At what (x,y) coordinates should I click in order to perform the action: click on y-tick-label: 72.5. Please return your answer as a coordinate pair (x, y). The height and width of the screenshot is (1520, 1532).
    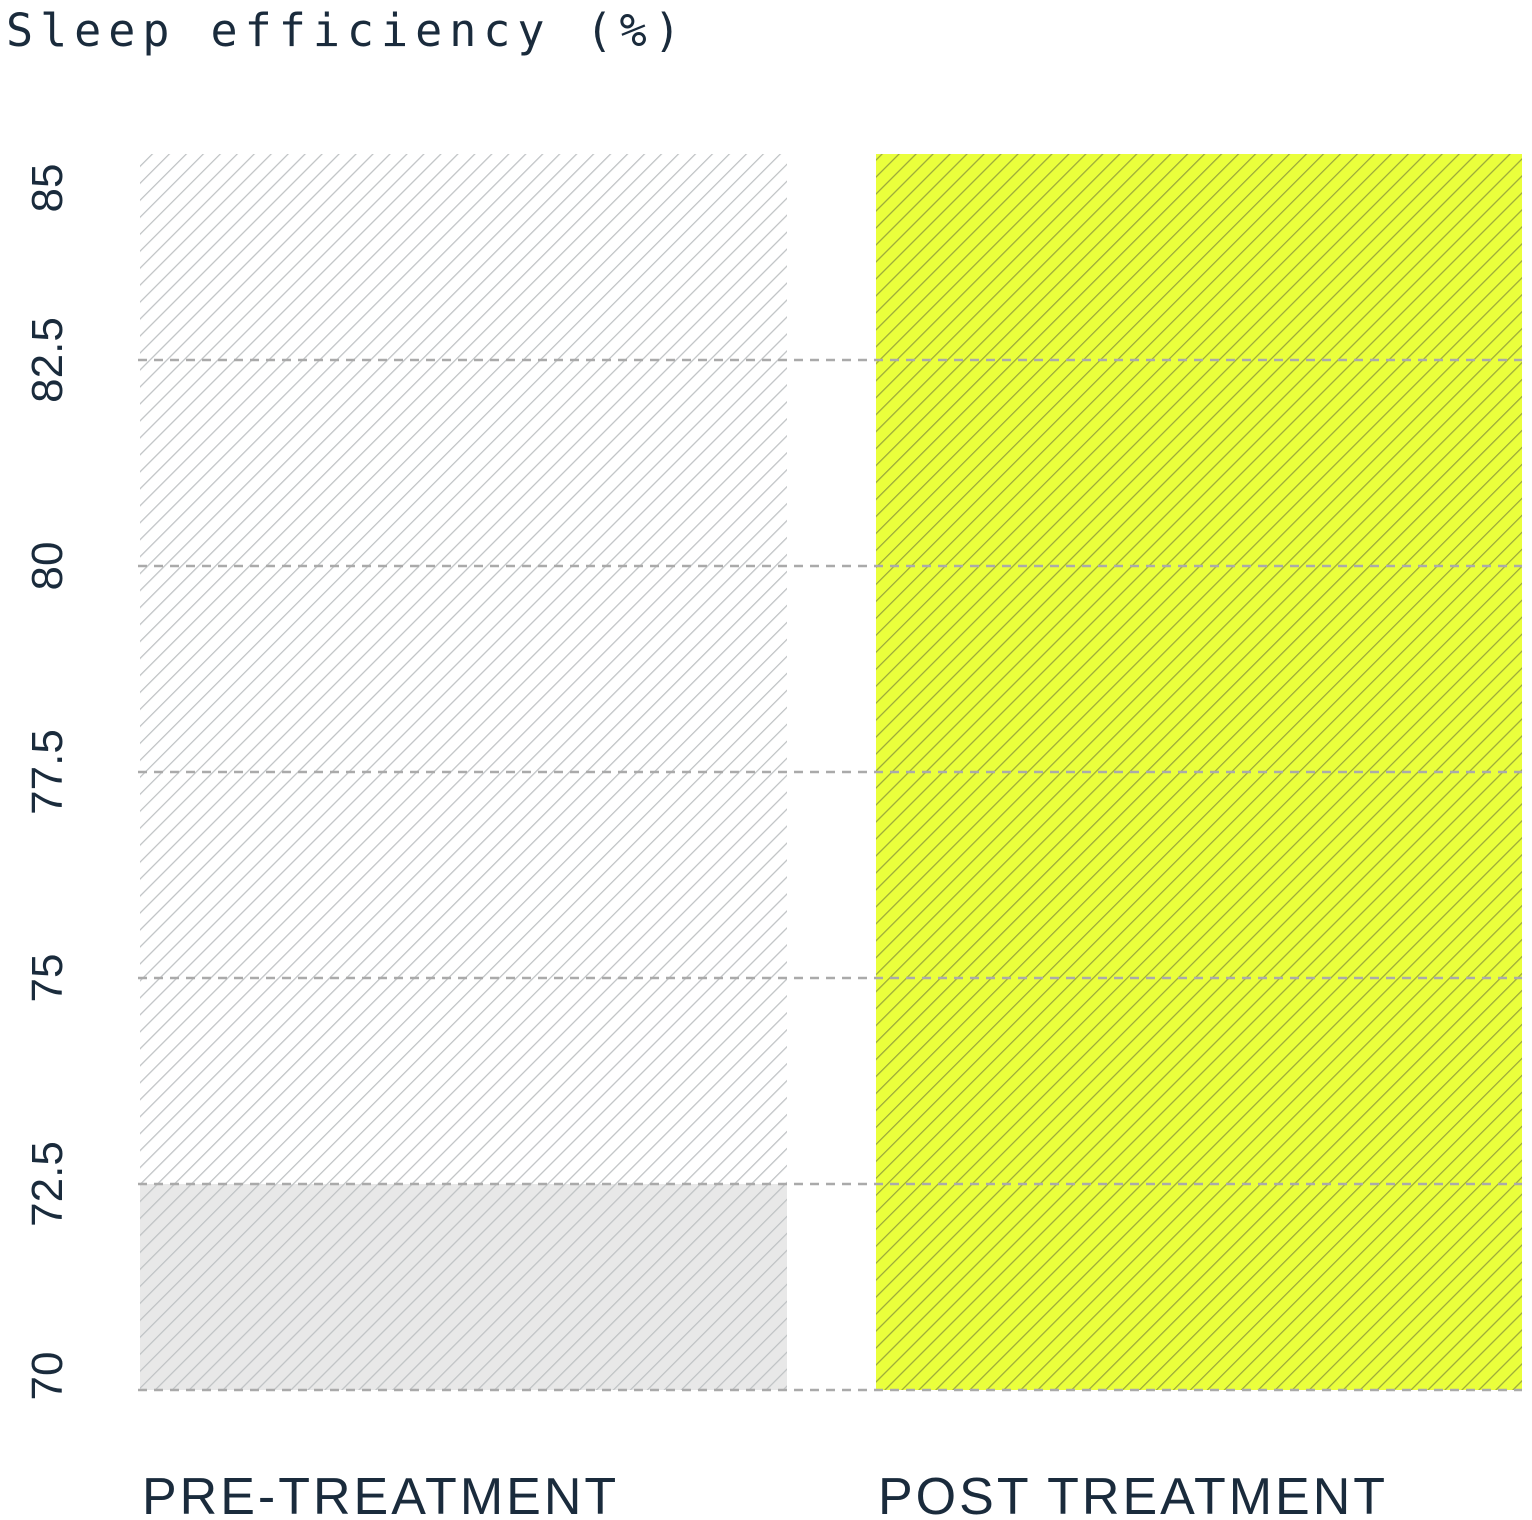
    Looking at the image, I should click on (47, 1184).